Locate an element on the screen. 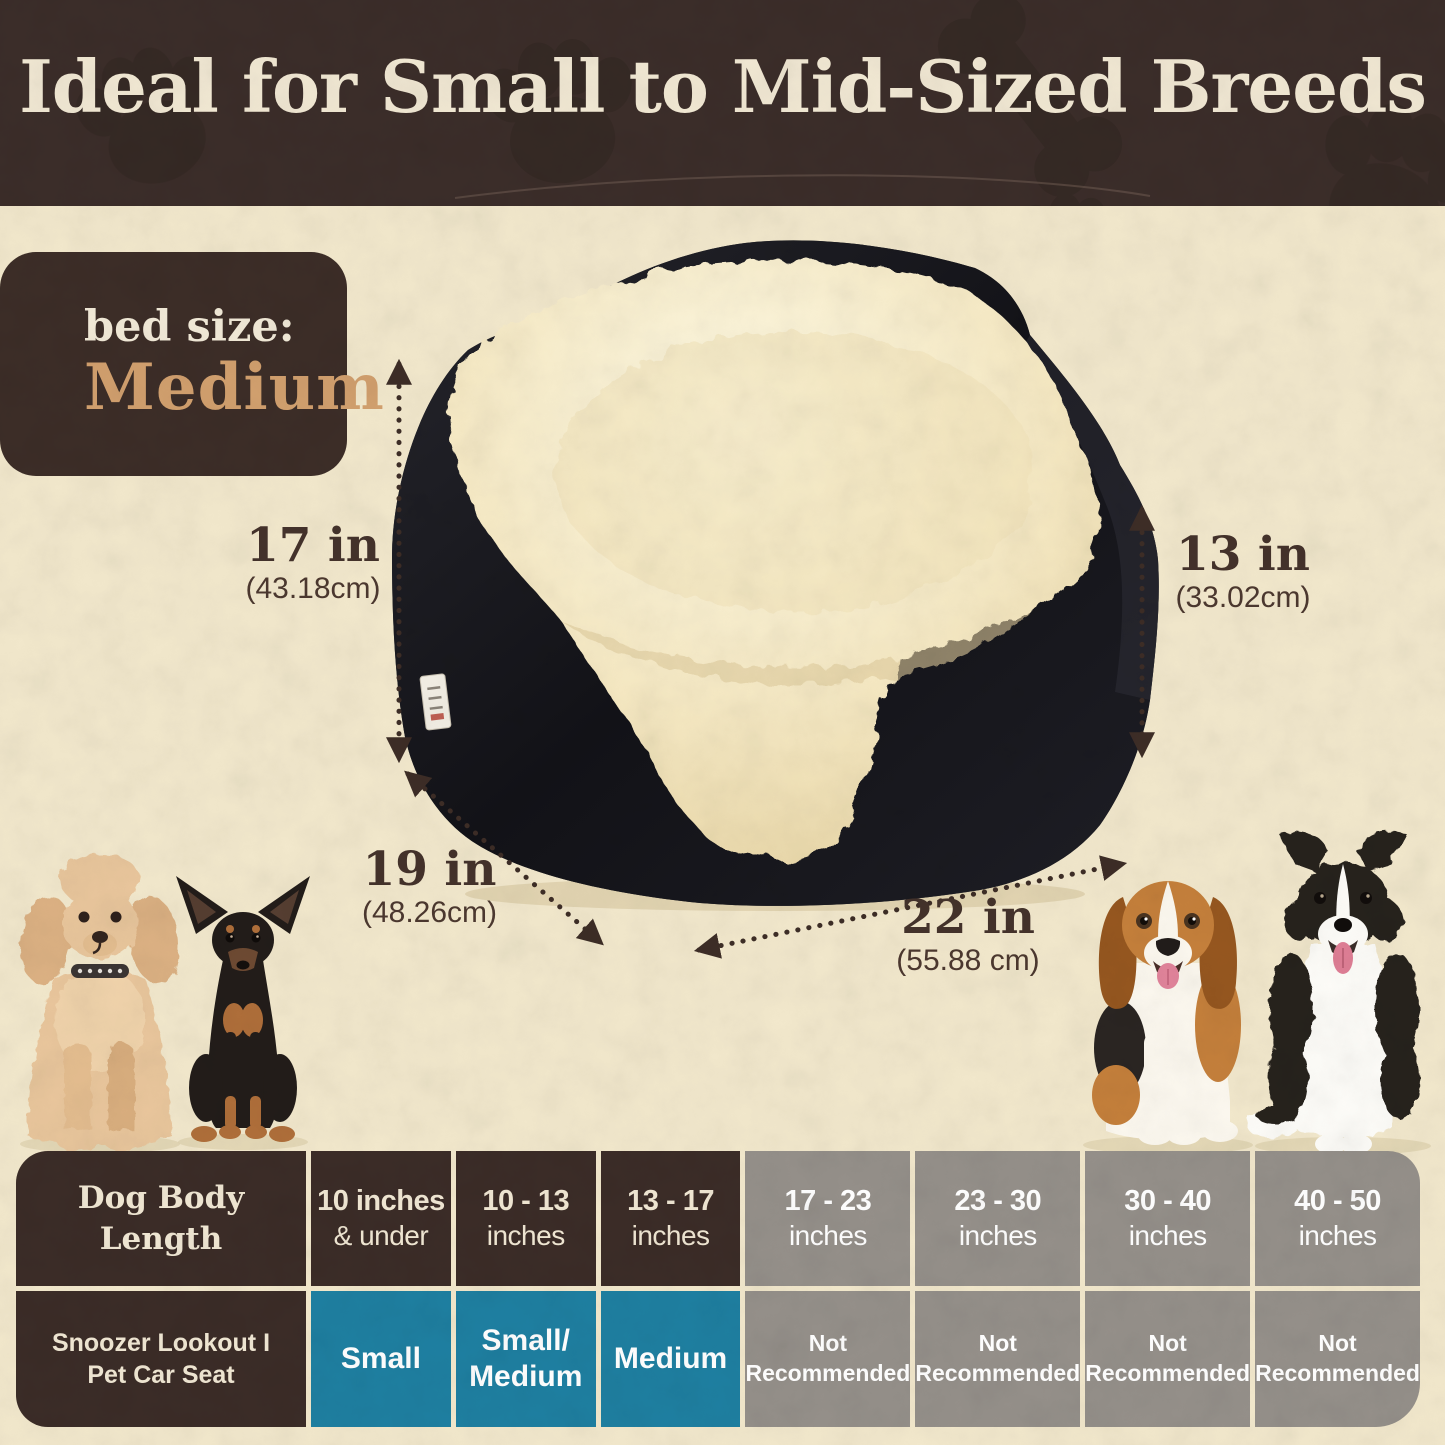 This screenshot has width=1445, height=1445. dimension-back-height: 17 in (43.18cm) is located at coordinates (313, 564).